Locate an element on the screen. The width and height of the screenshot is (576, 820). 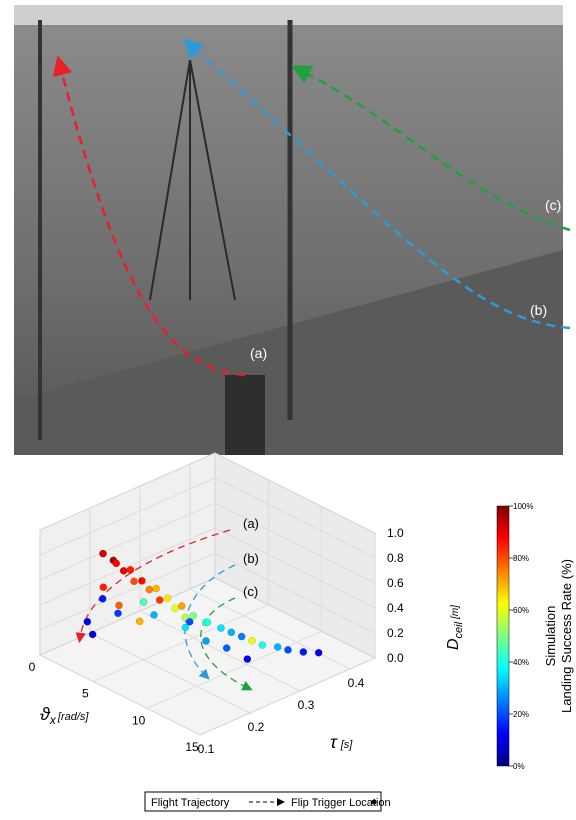
y-tick-label: 0.4 is located at coordinates (356, 683).